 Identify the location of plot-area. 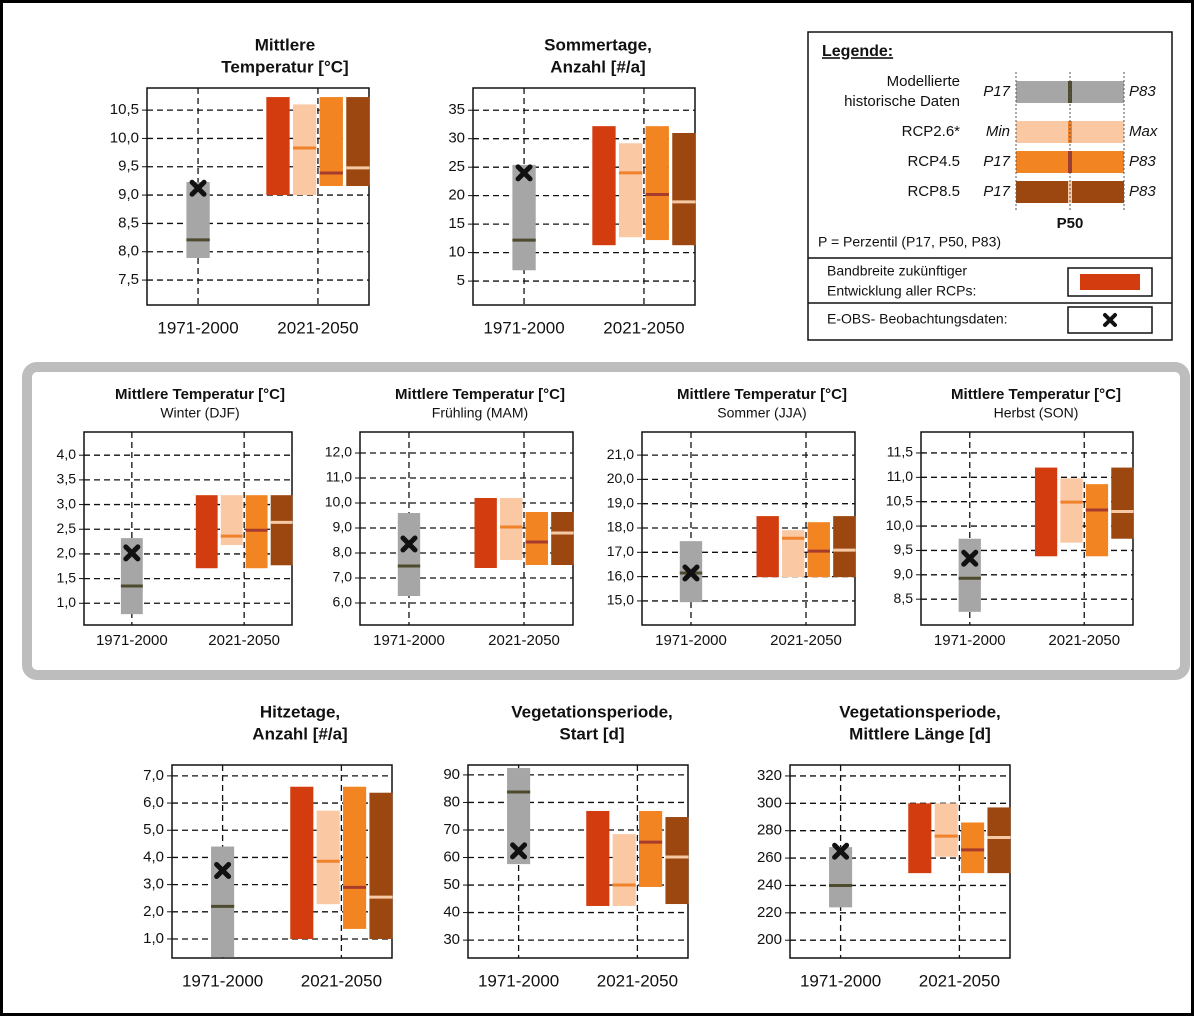
(258, 196).